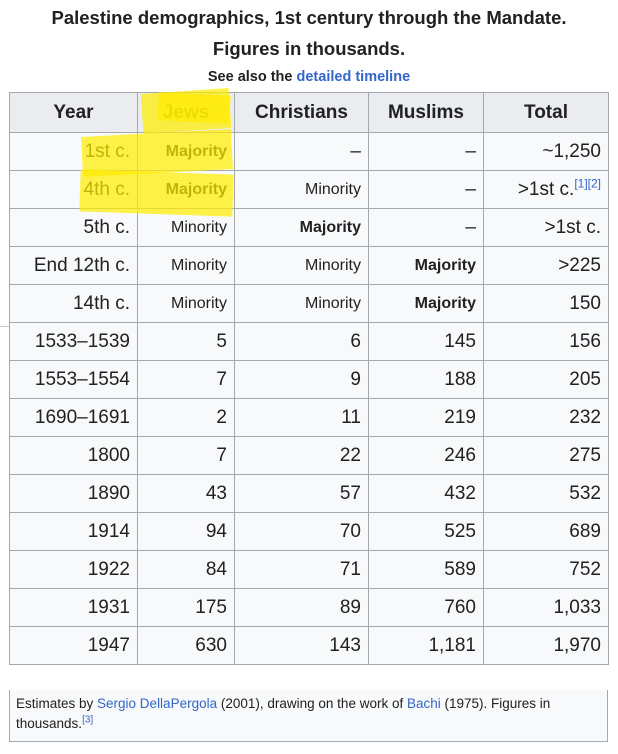  I want to click on table-row: End 12th c. Minority Minority Majority >225, so click(309, 265).